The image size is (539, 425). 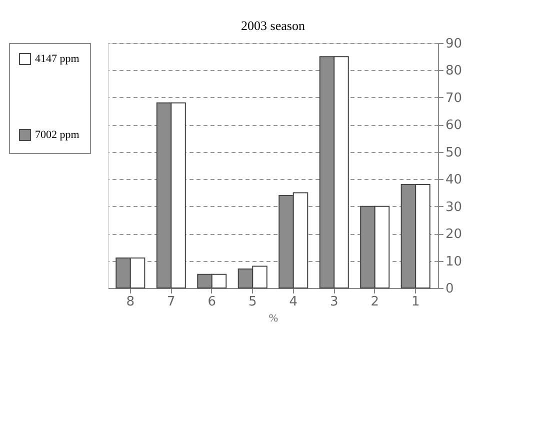 I want to click on x-tick-label: 1, so click(x=415, y=302).